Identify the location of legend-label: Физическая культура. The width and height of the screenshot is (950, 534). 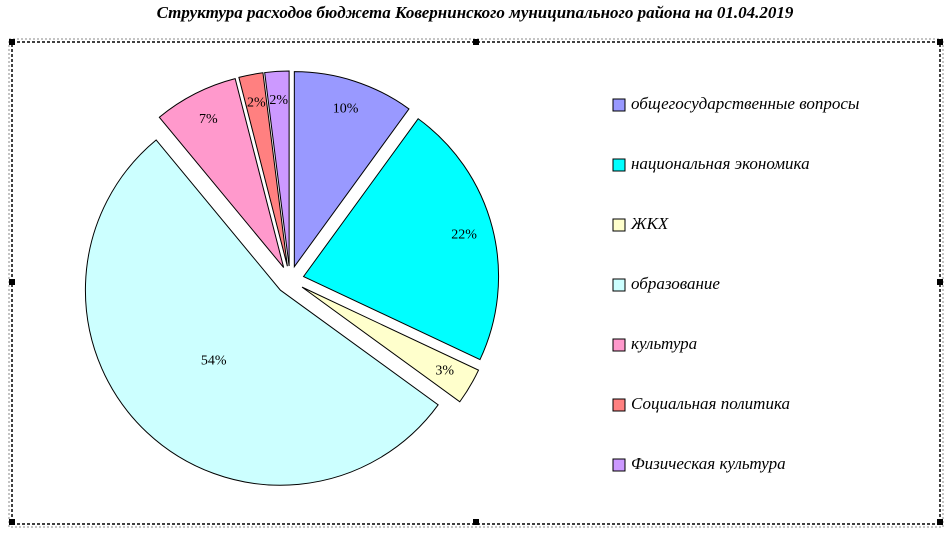
(708, 463).